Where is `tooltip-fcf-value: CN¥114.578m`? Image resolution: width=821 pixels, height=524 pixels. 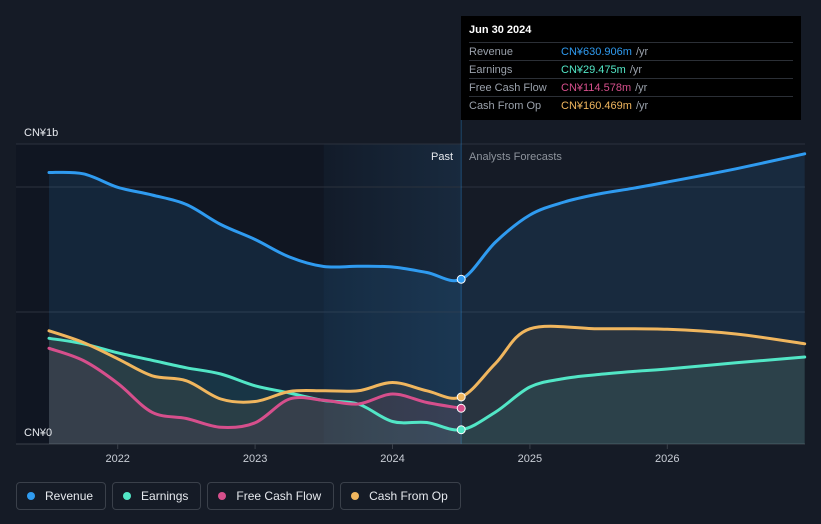 tooltip-fcf-value: CN¥114.578m is located at coordinates (596, 87).